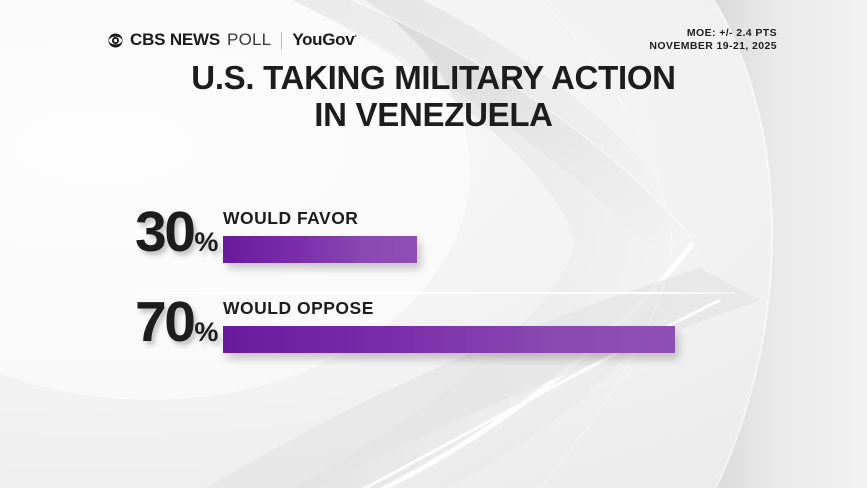 This screenshot has height=488, width=867. What do you see at coordinates (165, 322) in the screenshot?
I see `result-percent-number: 70` at bounding box center [165, 322].